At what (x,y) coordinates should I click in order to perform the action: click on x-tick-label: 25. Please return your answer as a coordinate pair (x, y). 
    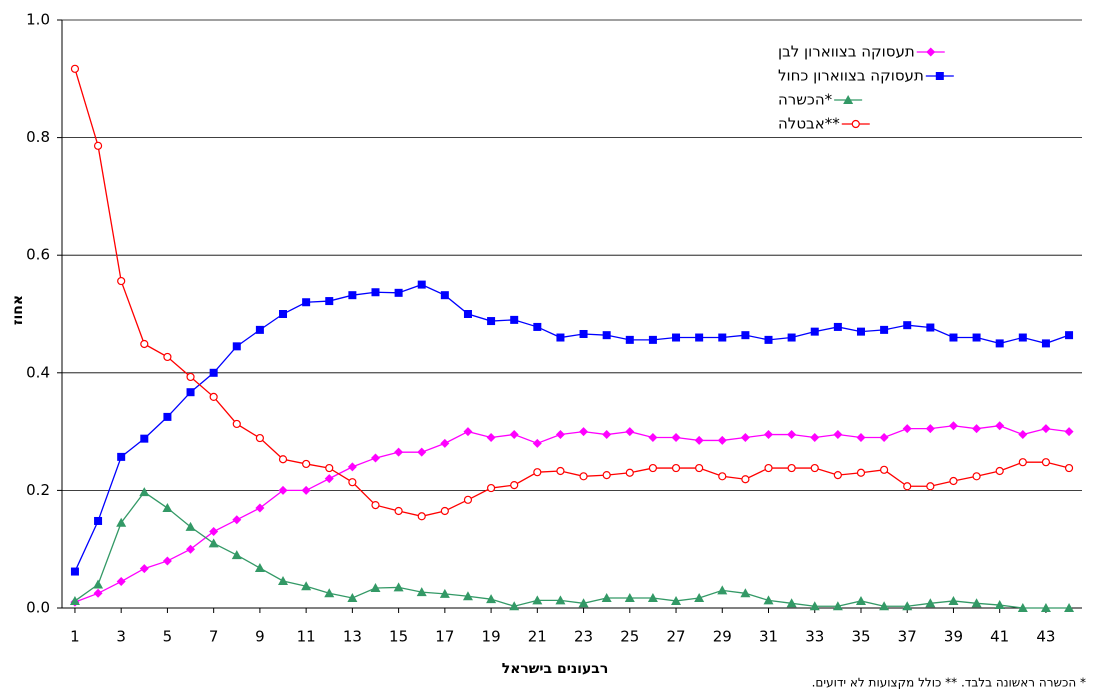
    Looking at the image, I should click on (629, 637).